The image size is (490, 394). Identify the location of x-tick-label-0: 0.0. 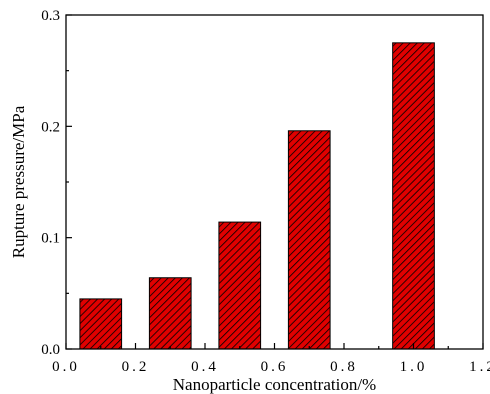
(66, 367).